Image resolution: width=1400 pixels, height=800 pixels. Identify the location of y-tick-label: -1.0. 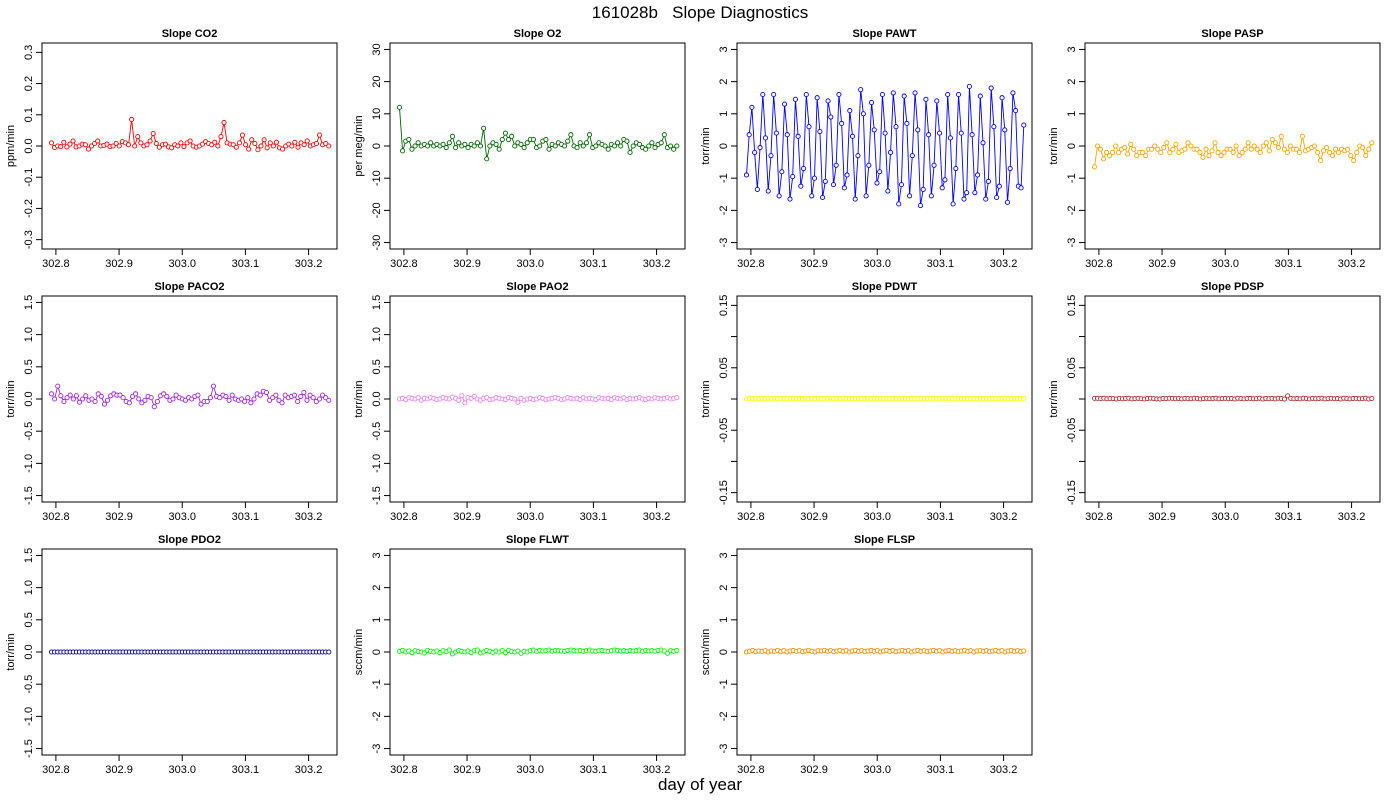
(29, 463).